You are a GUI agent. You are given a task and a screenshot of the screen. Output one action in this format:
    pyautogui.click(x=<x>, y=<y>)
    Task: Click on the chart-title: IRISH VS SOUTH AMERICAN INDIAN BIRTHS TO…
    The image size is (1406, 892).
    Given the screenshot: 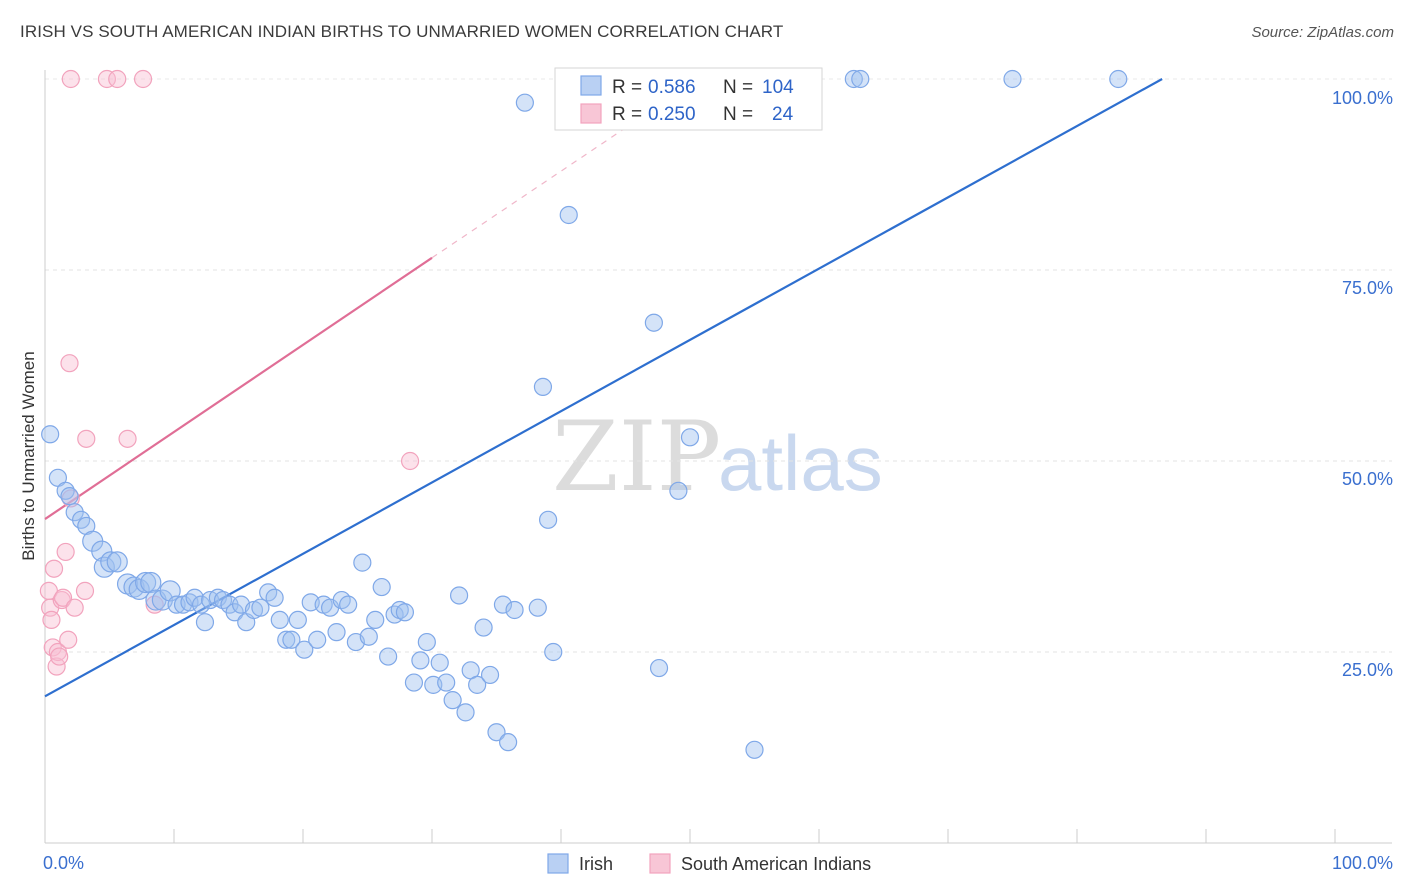 What is the action you would take?
    pyautogui.click(x=402, y=31)
    